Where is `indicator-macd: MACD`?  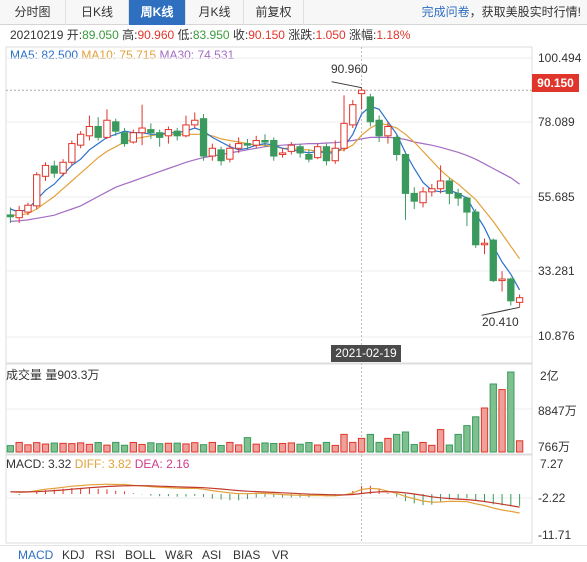 indicator-macd: MACD is located at coordinates (36, 555).